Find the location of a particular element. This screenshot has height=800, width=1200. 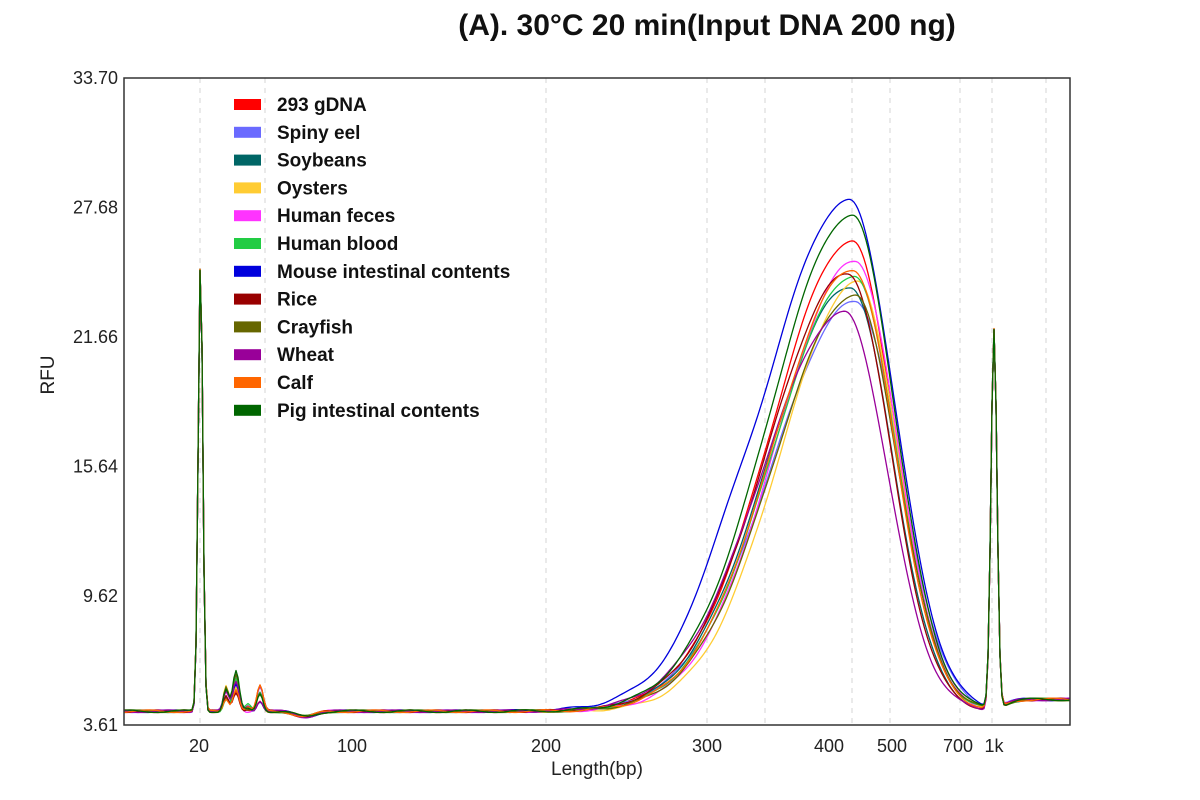

x-axis-label: Length(bp) is located at coordinates (597, 769).